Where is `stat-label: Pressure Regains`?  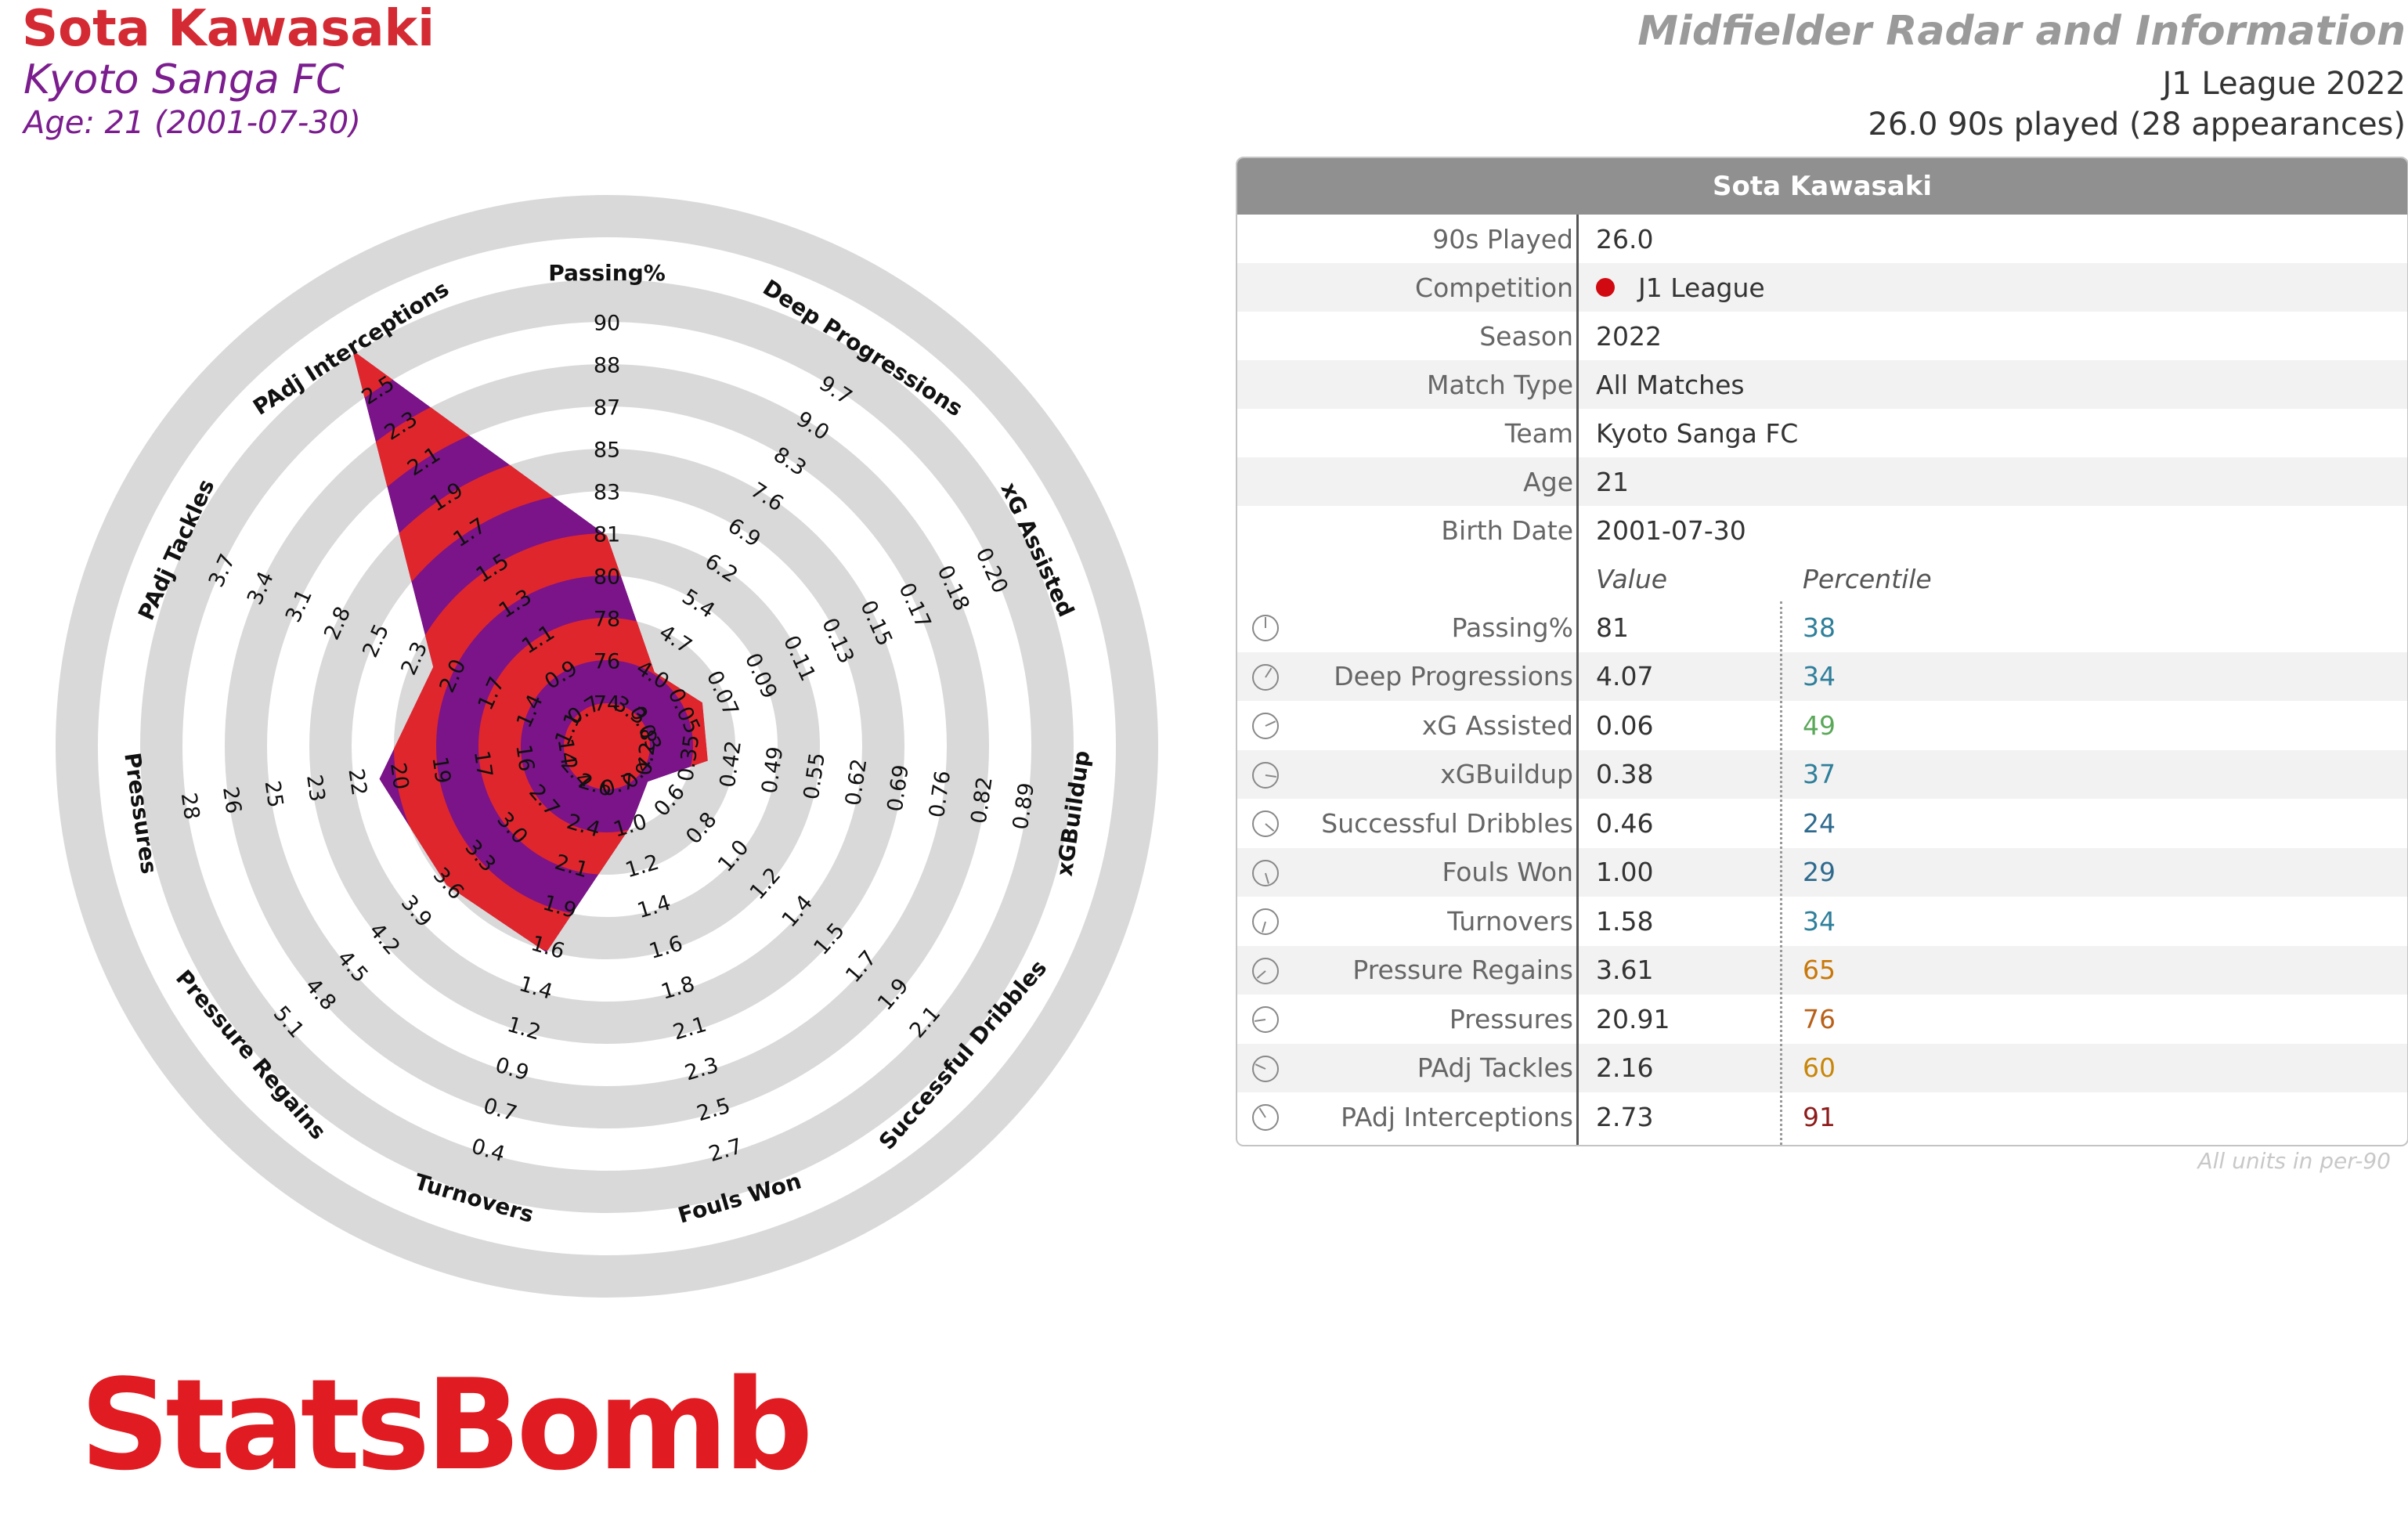
stat-label: Pressure Regains is located at coordinates (1462, 970).